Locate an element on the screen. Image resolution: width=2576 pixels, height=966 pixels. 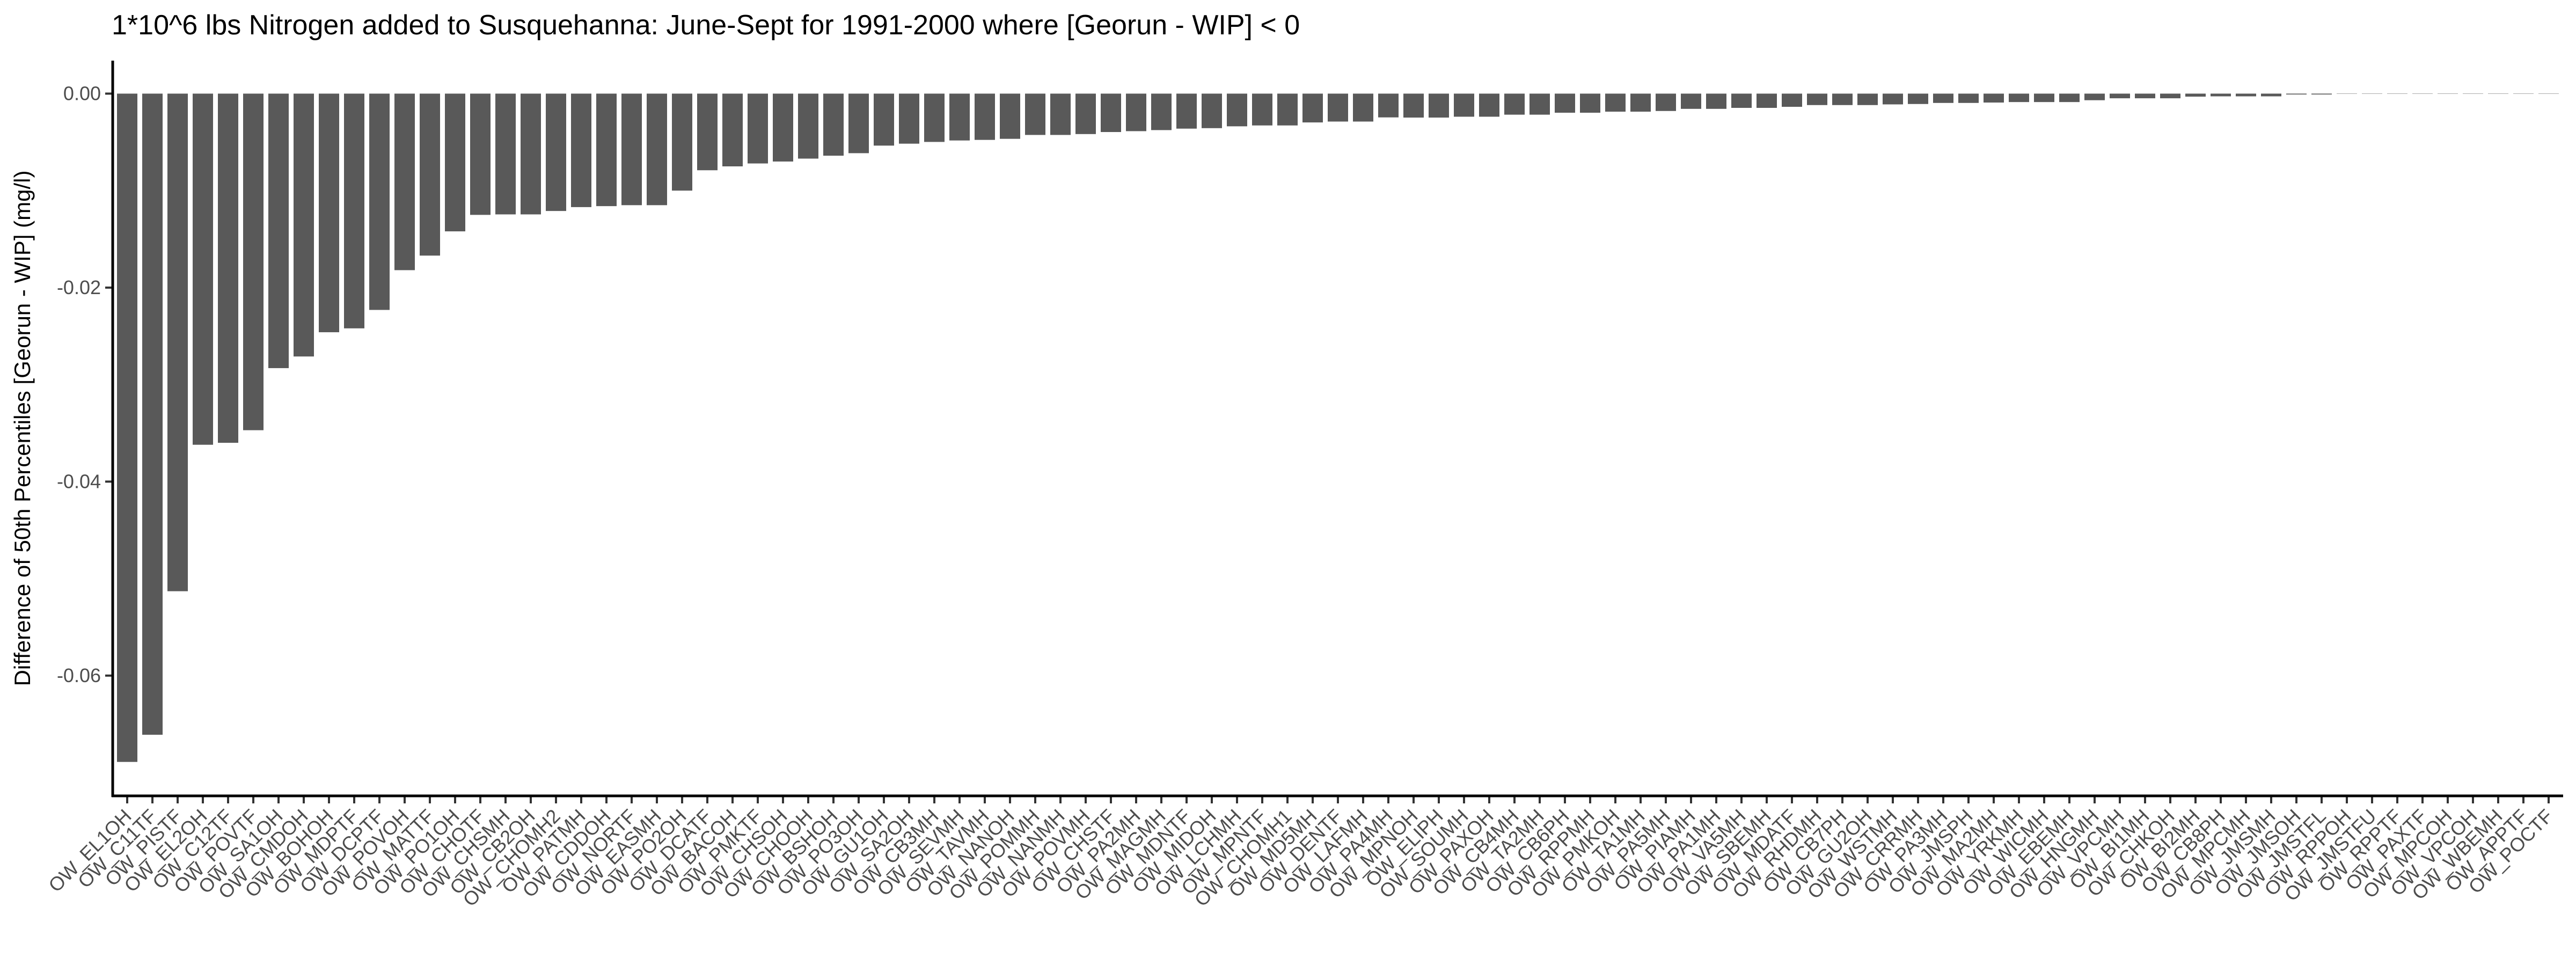
bar-OW_RPPOH is located at coordinates (2347, 93).